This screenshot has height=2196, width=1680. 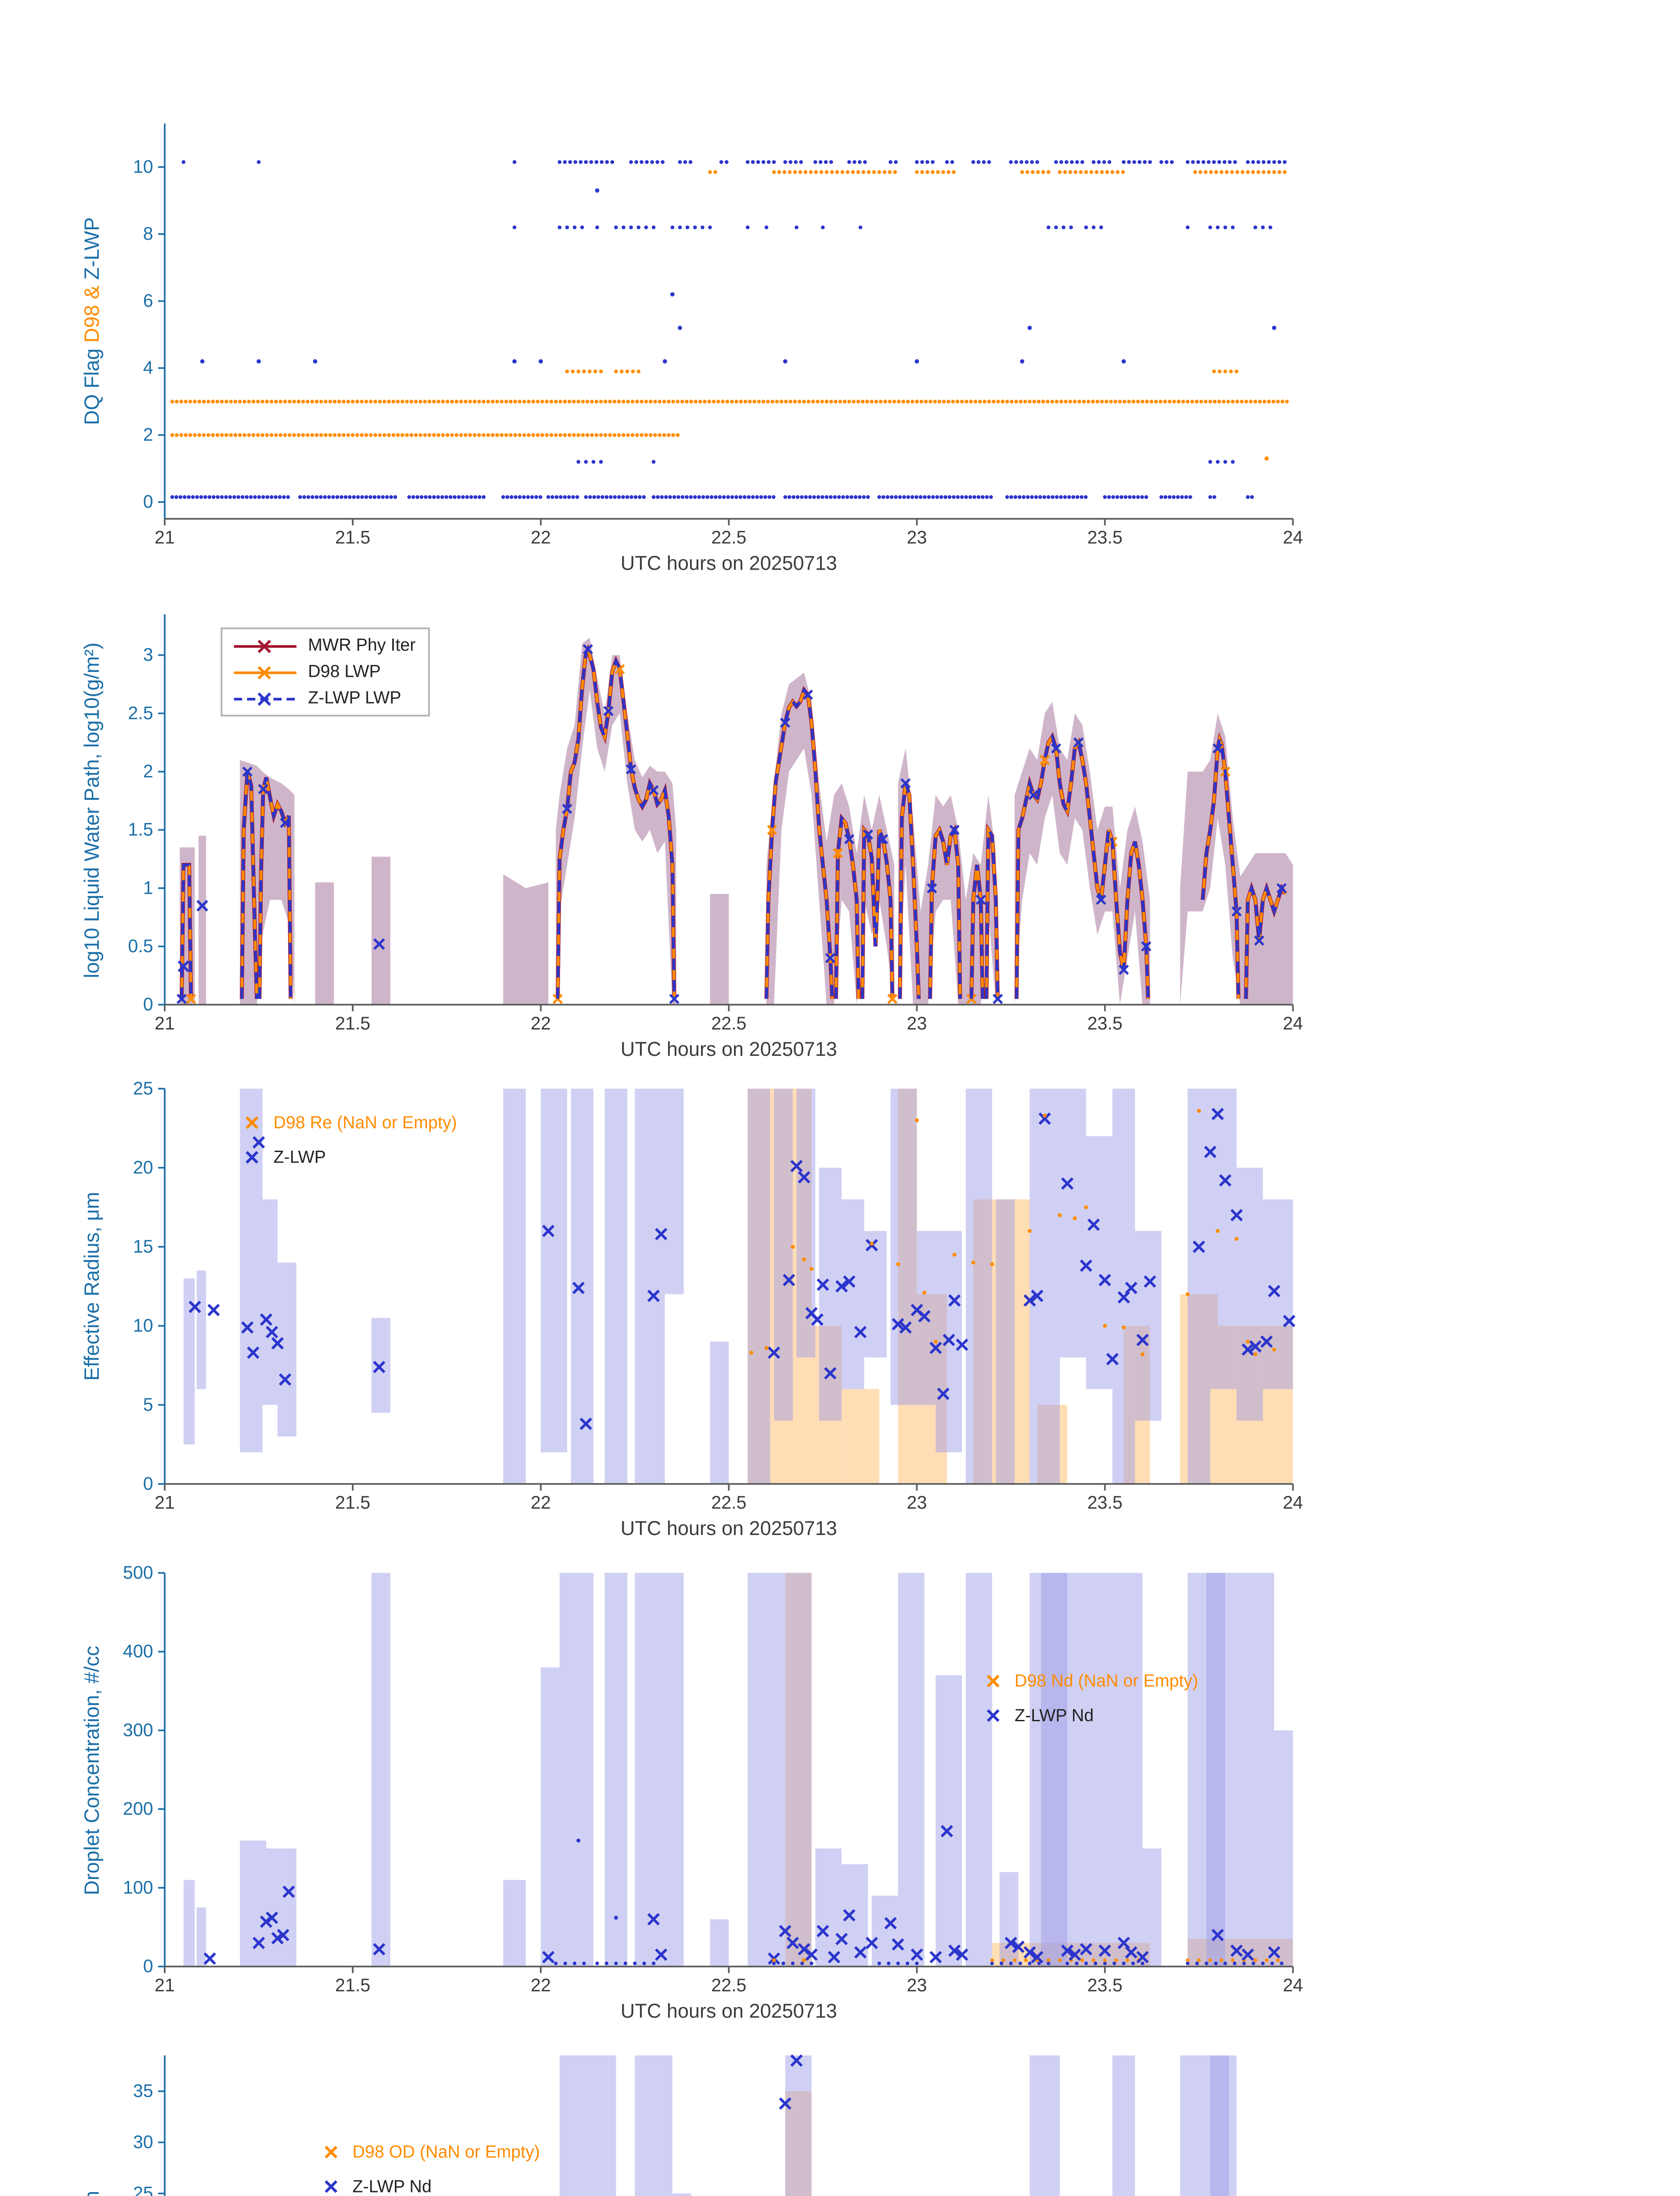 I want to click on svg-text: 20, so click(x=143, y=1167).